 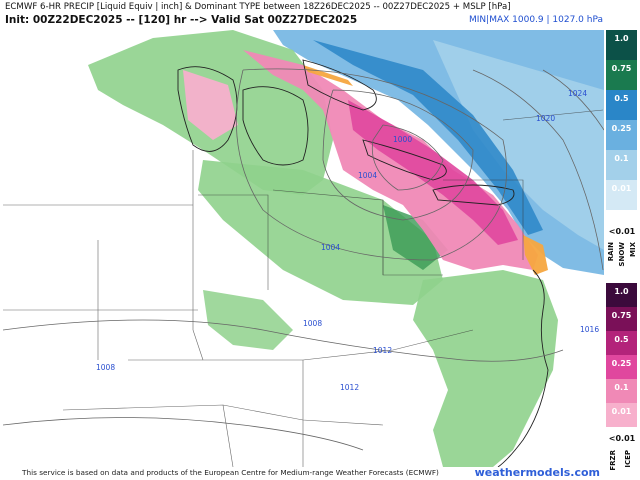 What do you see at coordinates (402, 139) in the screenshot?
I see `isobar-label: 1000` at bounding box center [402, 139].